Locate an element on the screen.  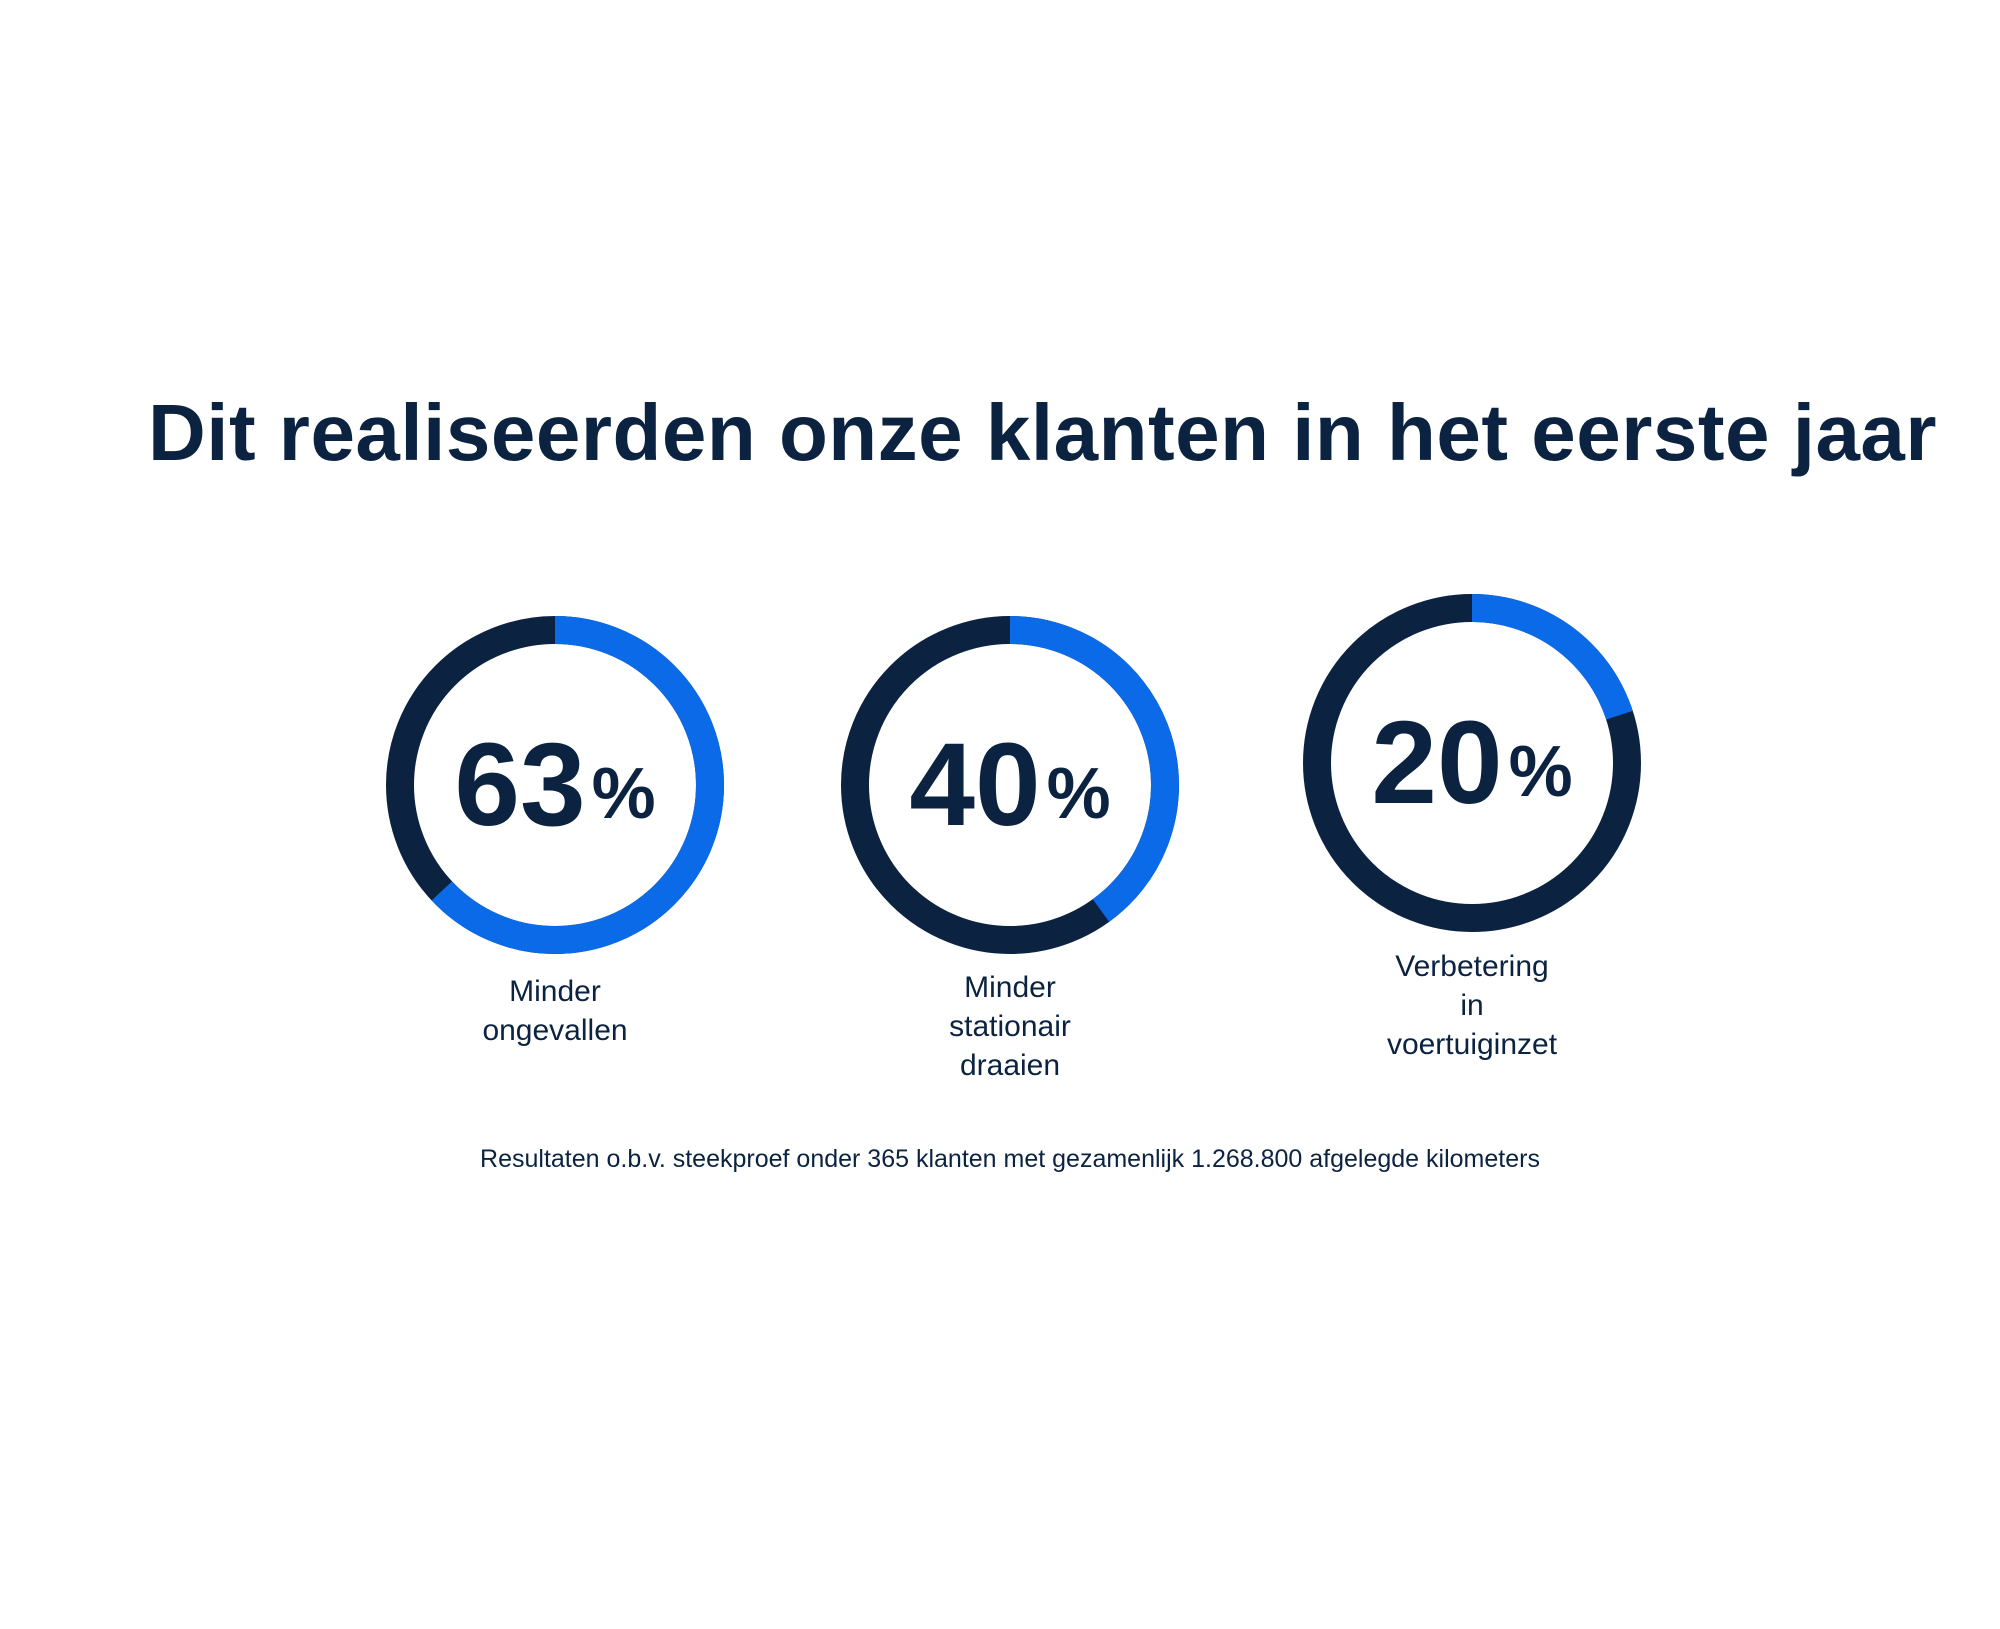
donut-label-idling: Minder stationair draaien is located at coordinates (1010, 1026).